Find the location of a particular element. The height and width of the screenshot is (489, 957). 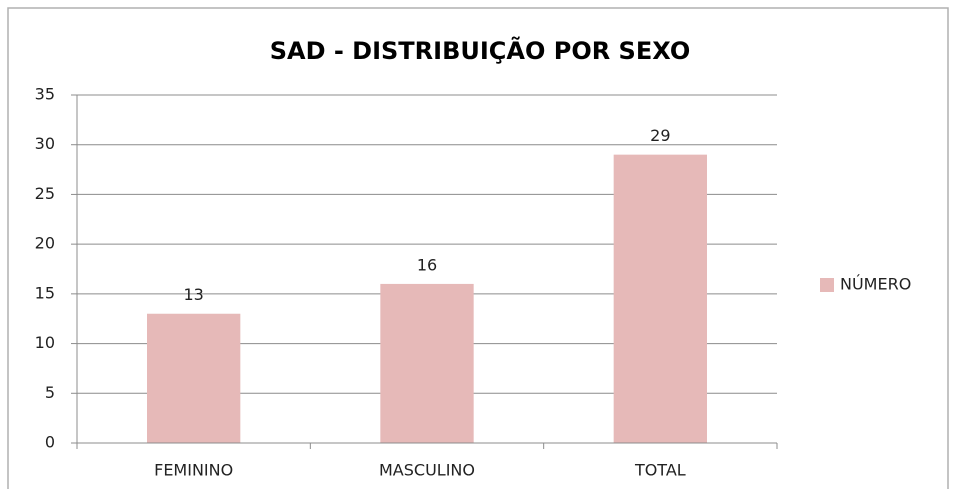

y-tick-label: 0 is located at coordinates (50, 442).